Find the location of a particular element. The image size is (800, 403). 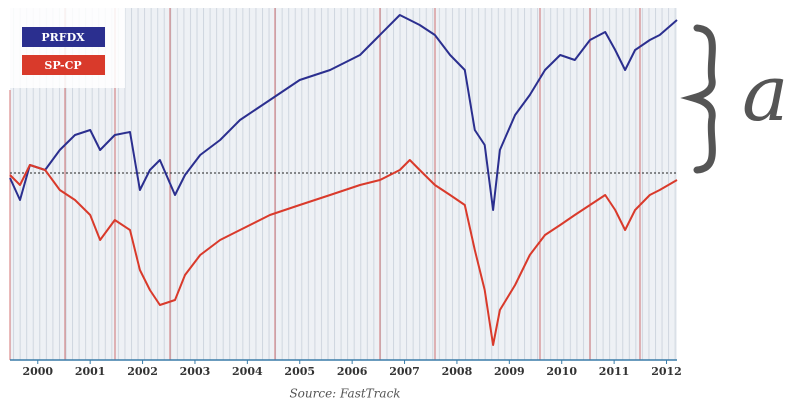

x-tick-label: 2008 is located at coordinates (457, 371).